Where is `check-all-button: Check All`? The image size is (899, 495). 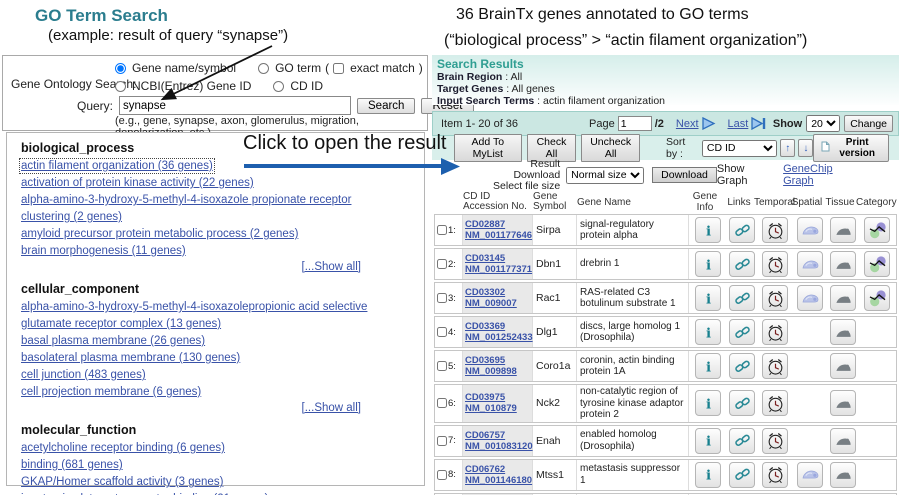 check-all-button: Check All is located at coordinates (551, 148).